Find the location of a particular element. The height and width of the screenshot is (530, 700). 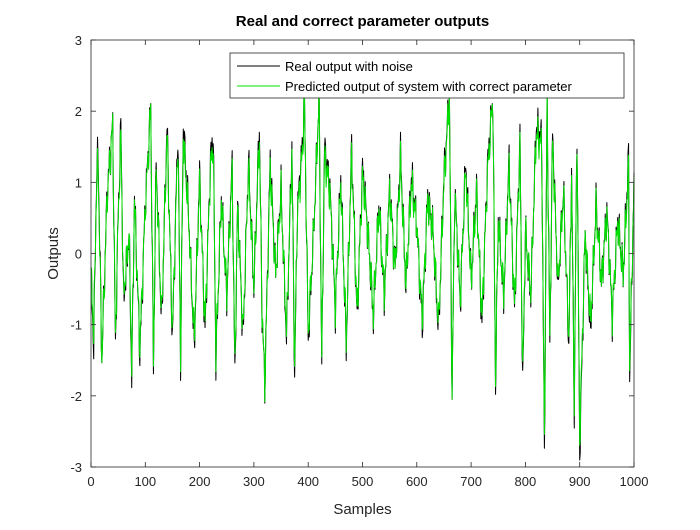

x-tick-label: 400 is located at coordinates (308, 481).